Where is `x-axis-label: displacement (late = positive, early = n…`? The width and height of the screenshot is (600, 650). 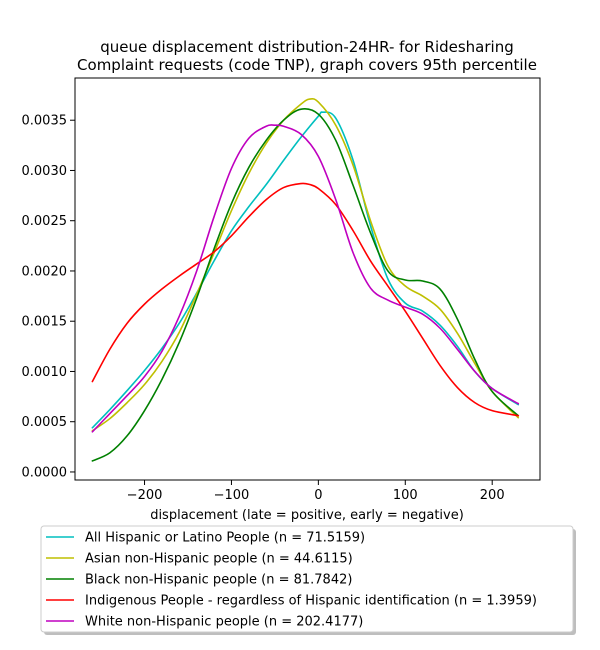 x-axis-label: displacement (late = positive, early = n… is located at coordinates (307, 515).